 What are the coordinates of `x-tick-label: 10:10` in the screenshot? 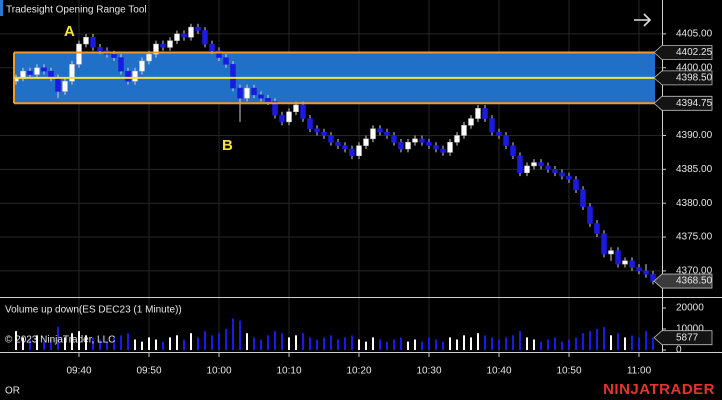 It's located at (288, 371).